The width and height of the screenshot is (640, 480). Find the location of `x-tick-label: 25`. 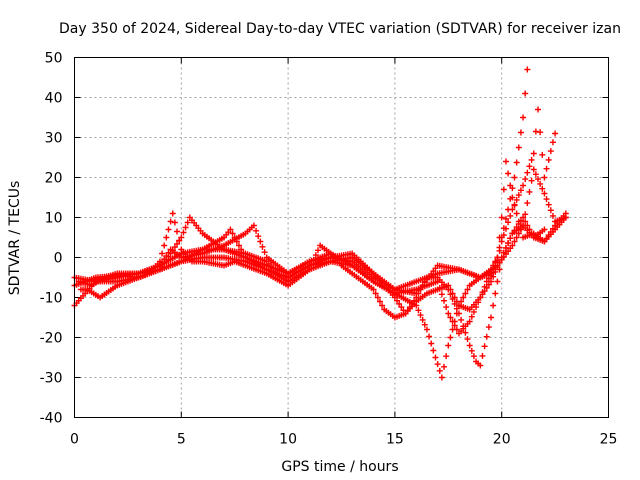

x-tick-label: 25 is located at coordinates (609, 440).